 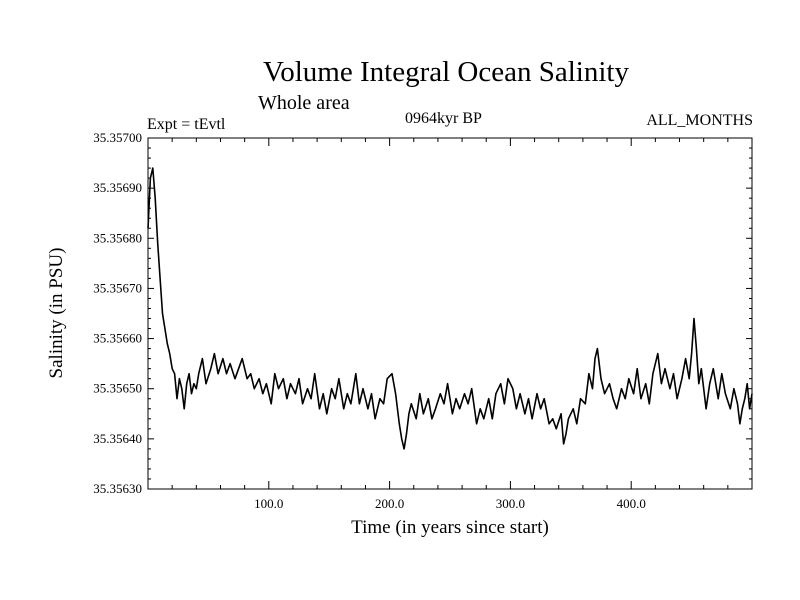 I want to click on y-tick-label: 35.35700, so click(x=117, y=137).